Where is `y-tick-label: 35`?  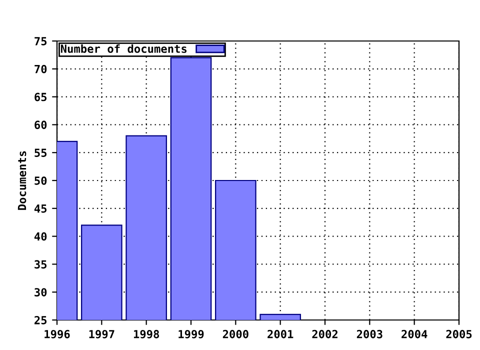
y-tick-label: 35 is located at coordinates (40, 264).